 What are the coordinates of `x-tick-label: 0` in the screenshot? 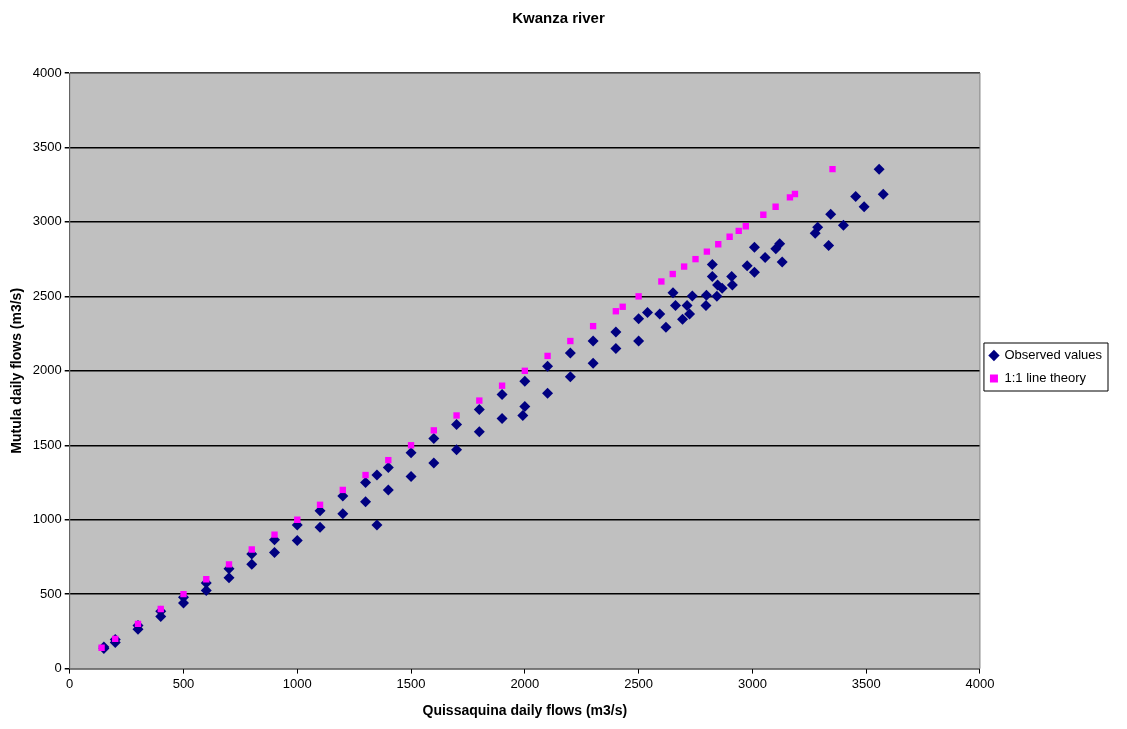 It's located at (70, 683).